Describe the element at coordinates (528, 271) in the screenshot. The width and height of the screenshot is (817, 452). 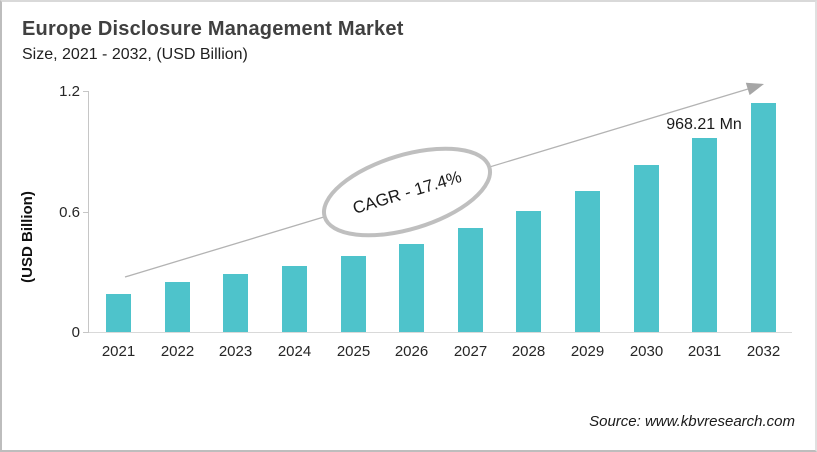
I see `bar-2028` at that location.